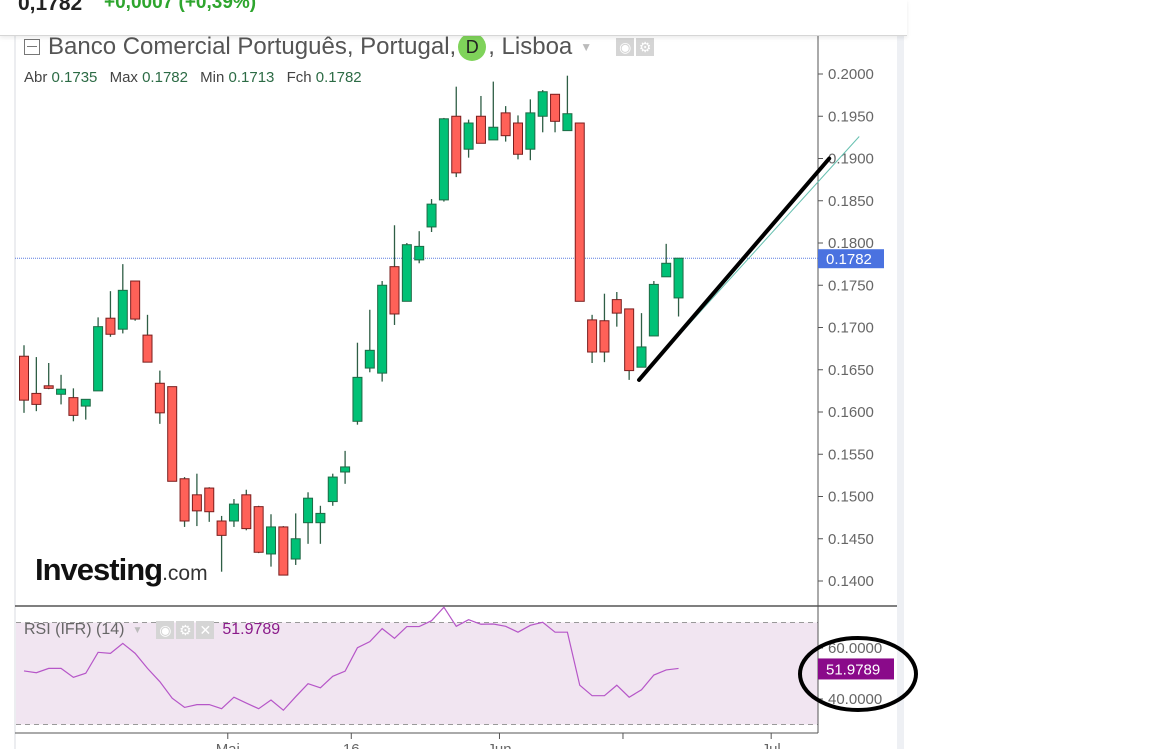  Describe the element at coordinates (351, 659) in the screenshot. I see `rsi-line` at that location.